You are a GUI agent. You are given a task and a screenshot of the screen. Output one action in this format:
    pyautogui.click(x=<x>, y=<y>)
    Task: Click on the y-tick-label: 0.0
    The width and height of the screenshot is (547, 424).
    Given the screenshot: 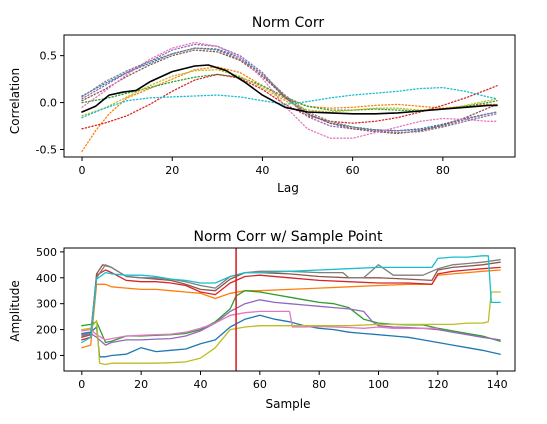 What is the action you would take?
    pyautogui.click(x=49, y=103)
    